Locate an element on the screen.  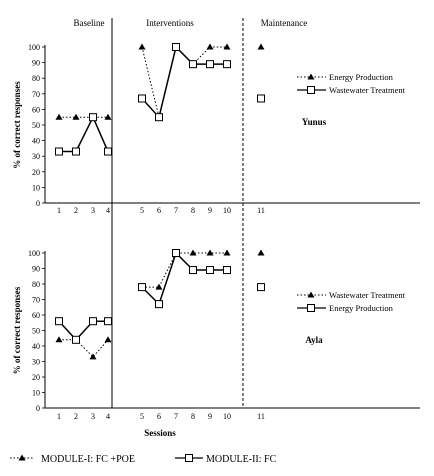
phase-label-interventions: Interventions is located at coordinates (170, 23).